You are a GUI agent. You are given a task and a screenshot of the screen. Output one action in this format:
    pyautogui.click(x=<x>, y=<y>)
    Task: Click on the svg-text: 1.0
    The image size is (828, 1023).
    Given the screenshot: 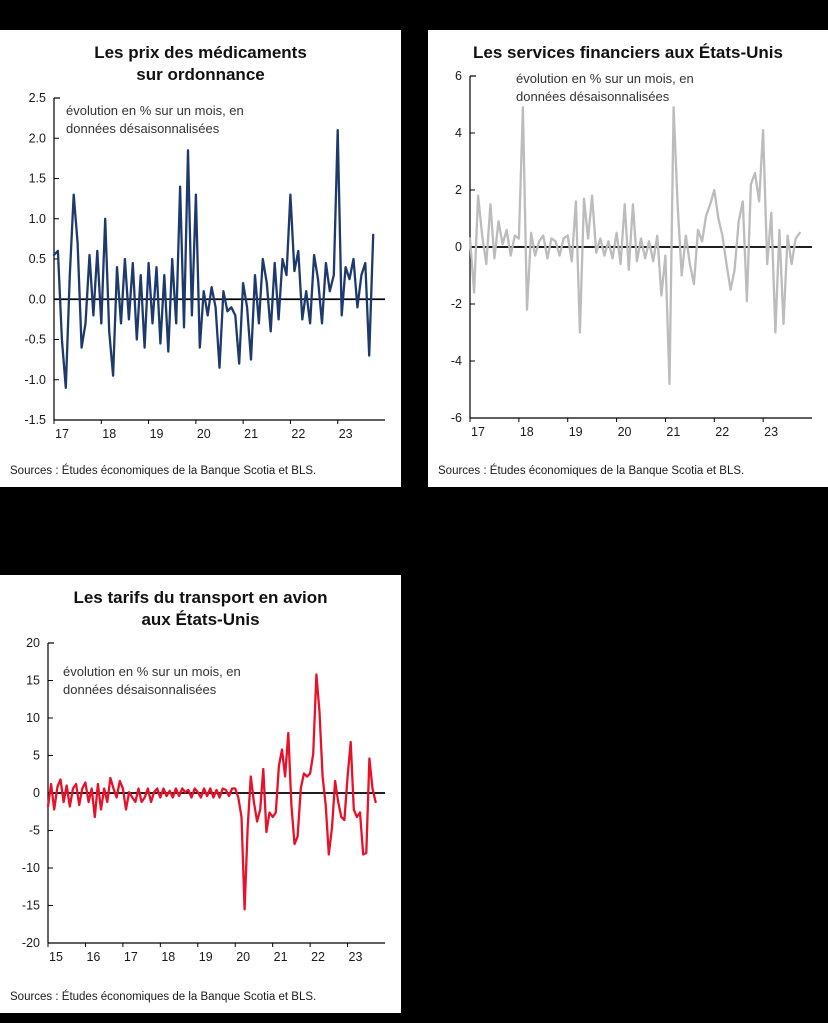 What is the action you would take?
    pyautogui.click(x=37, y=219)
    